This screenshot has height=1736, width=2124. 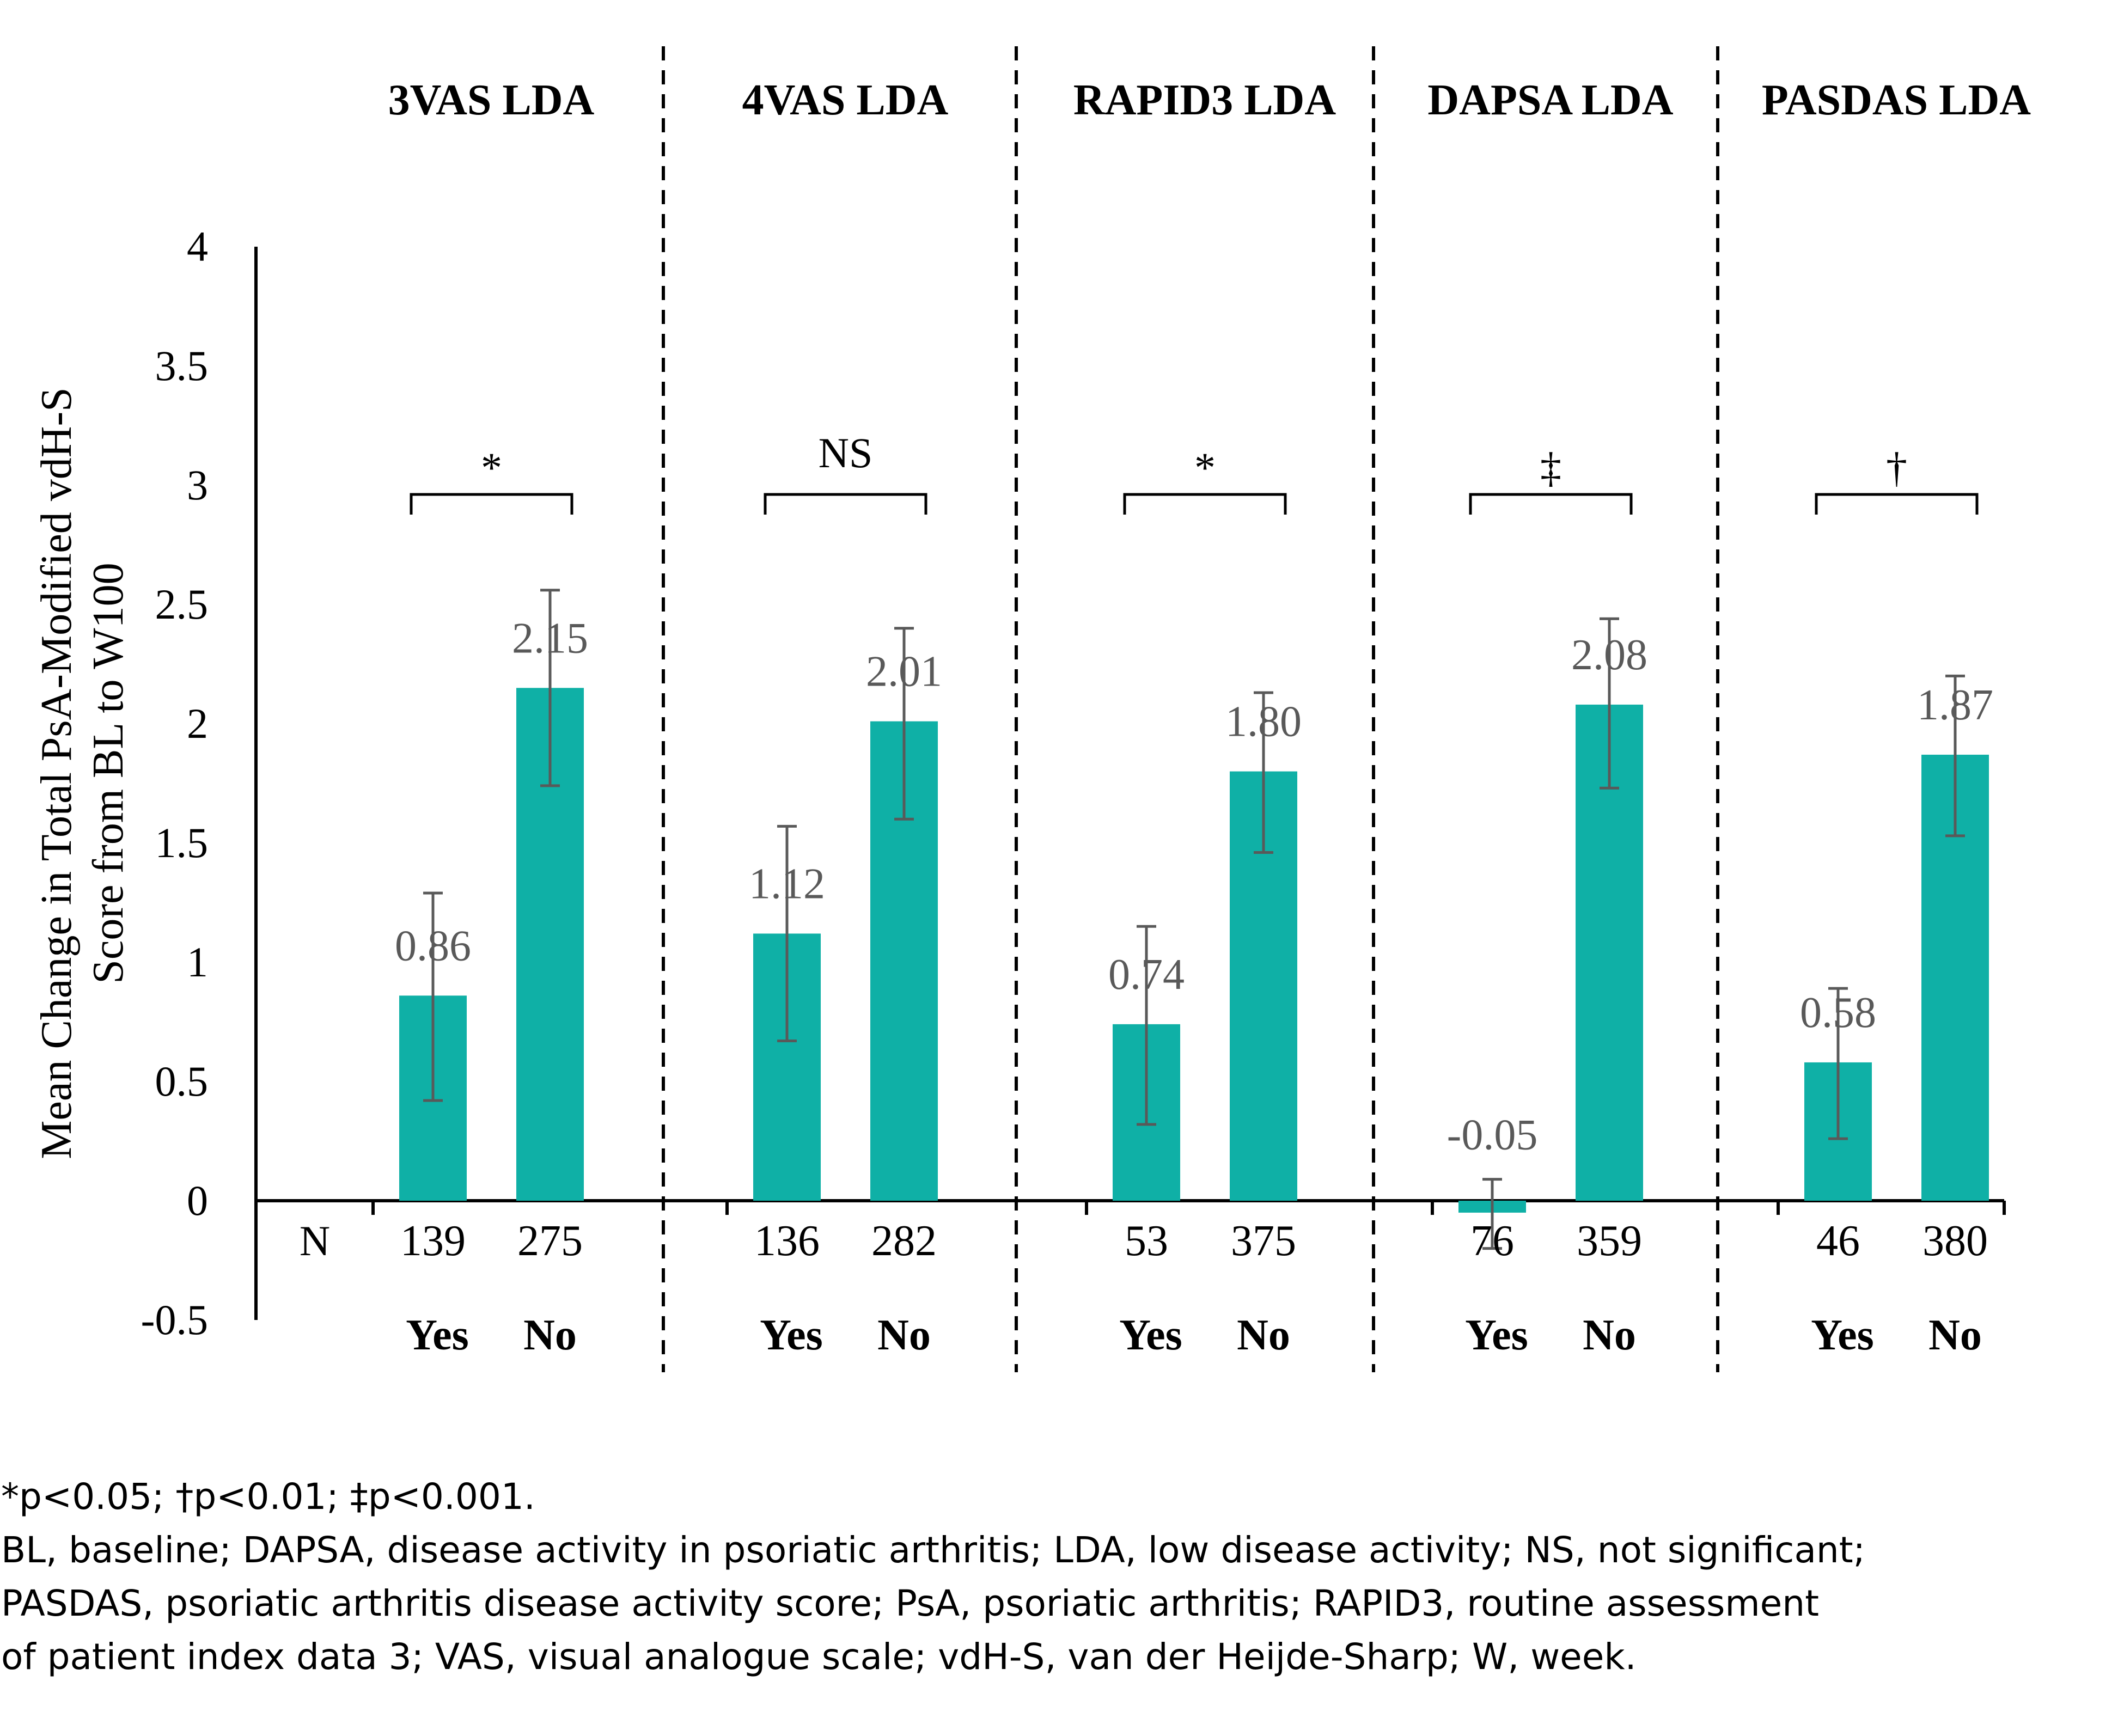 I want to click on category-label-2-no: No, so click(x=904, y=1335).